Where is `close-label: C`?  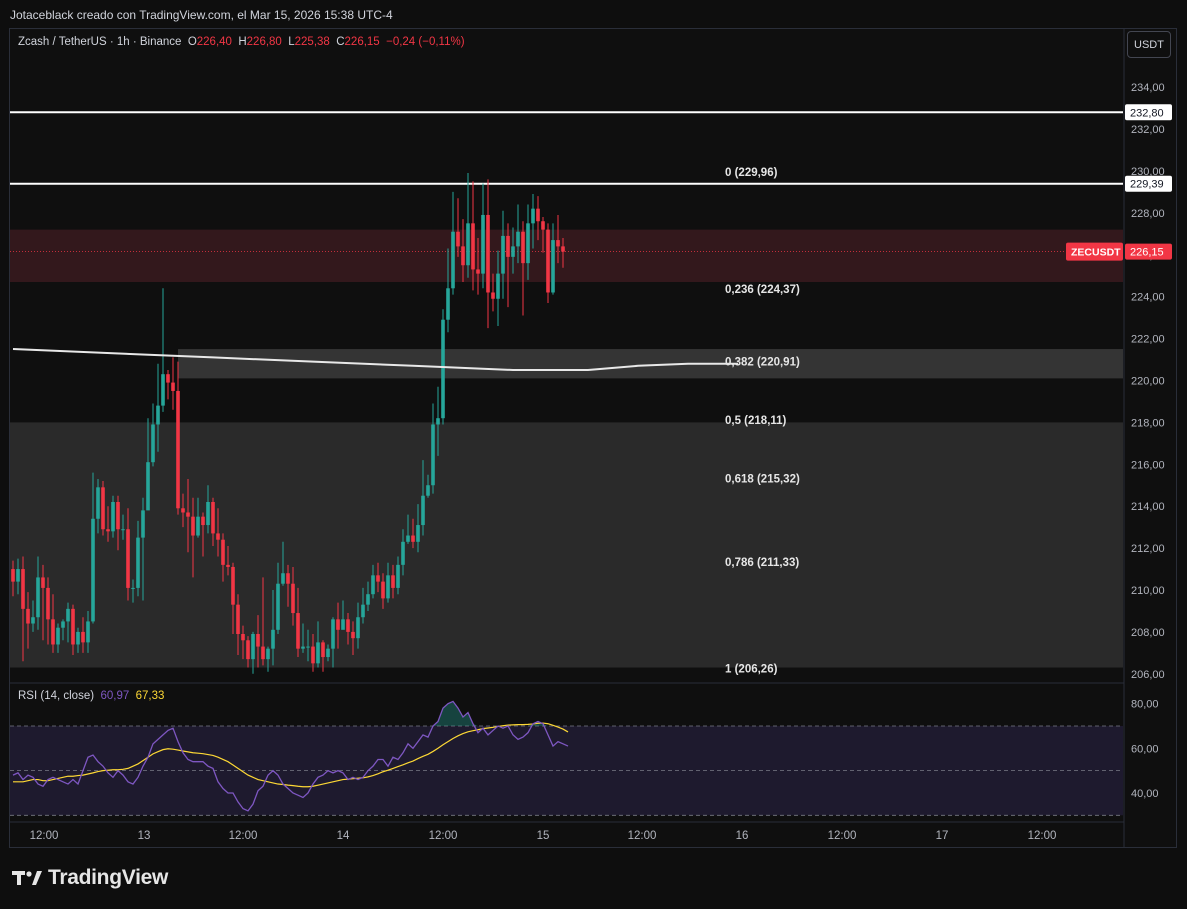
close-label: C is located at coordinates (340, 42).